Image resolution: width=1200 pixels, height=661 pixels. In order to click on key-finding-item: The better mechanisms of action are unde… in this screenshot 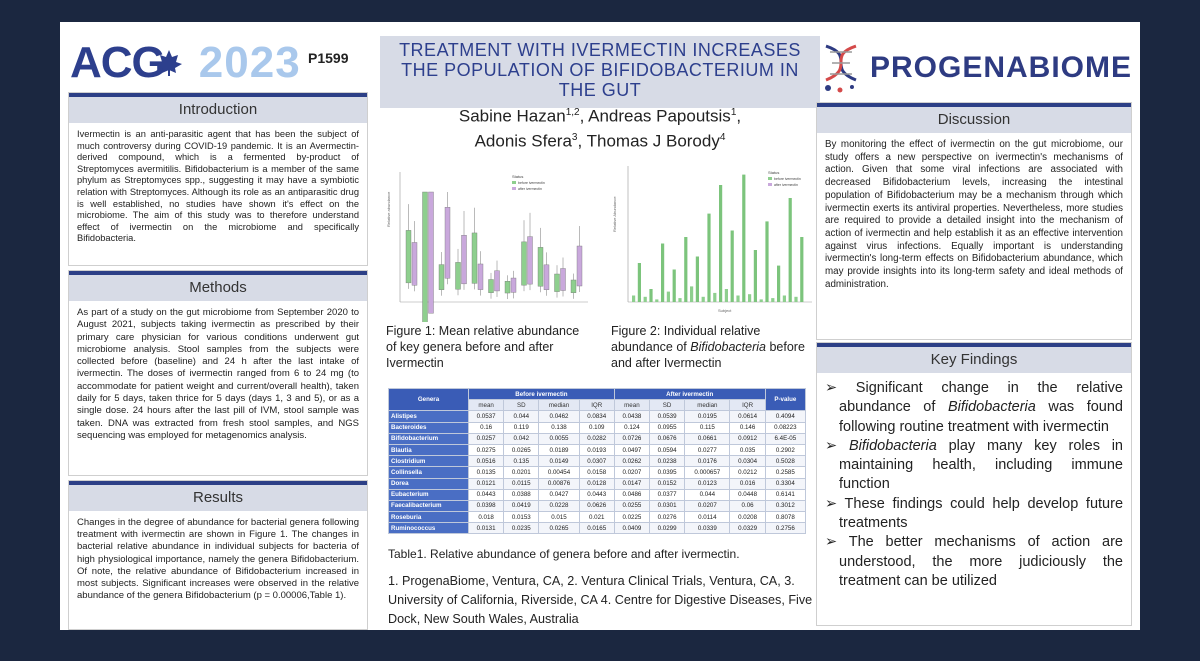, I will do `click(974, 562)`.